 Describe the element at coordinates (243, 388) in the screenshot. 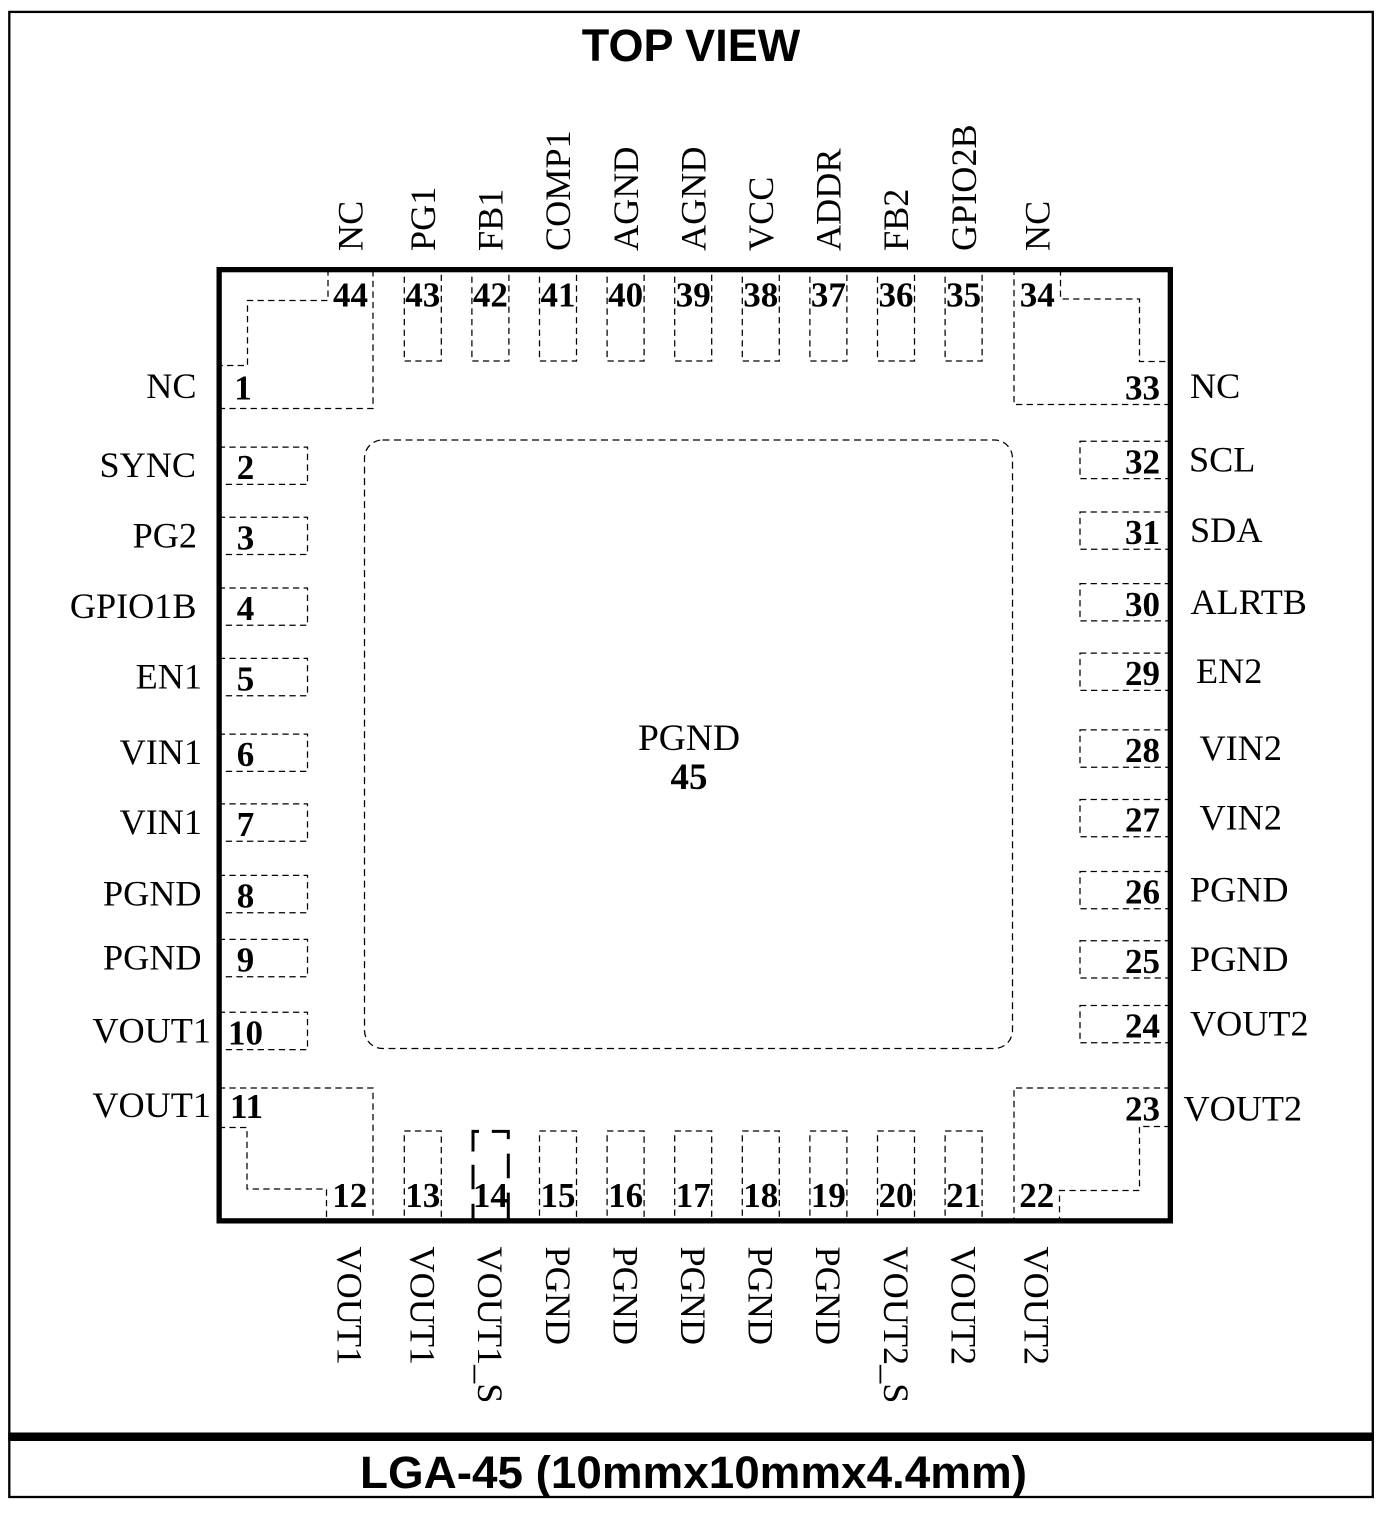

I see `svg-text: 1` at that location.